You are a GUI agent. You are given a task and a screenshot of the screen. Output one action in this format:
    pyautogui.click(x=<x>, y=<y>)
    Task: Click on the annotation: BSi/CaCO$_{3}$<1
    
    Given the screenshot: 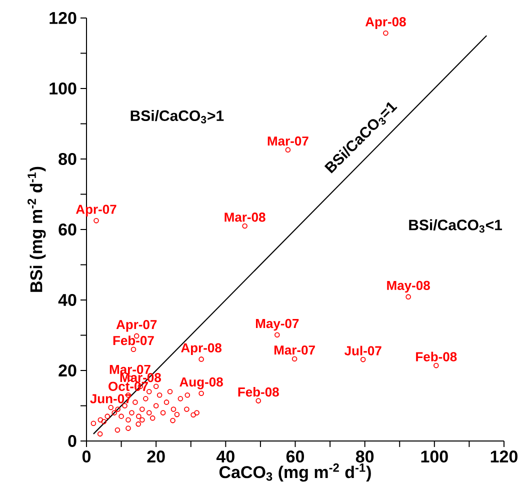 What is the action you would take?
    pyautogui.click(x=455, y=226)
    